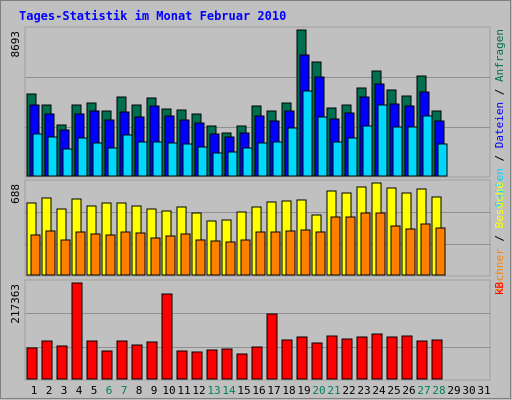 The height and width of the screenshot is (400, 512). Describe the element at coordinates (318, 390) in the screenshot. I see `day-label-20: 20` at that location.